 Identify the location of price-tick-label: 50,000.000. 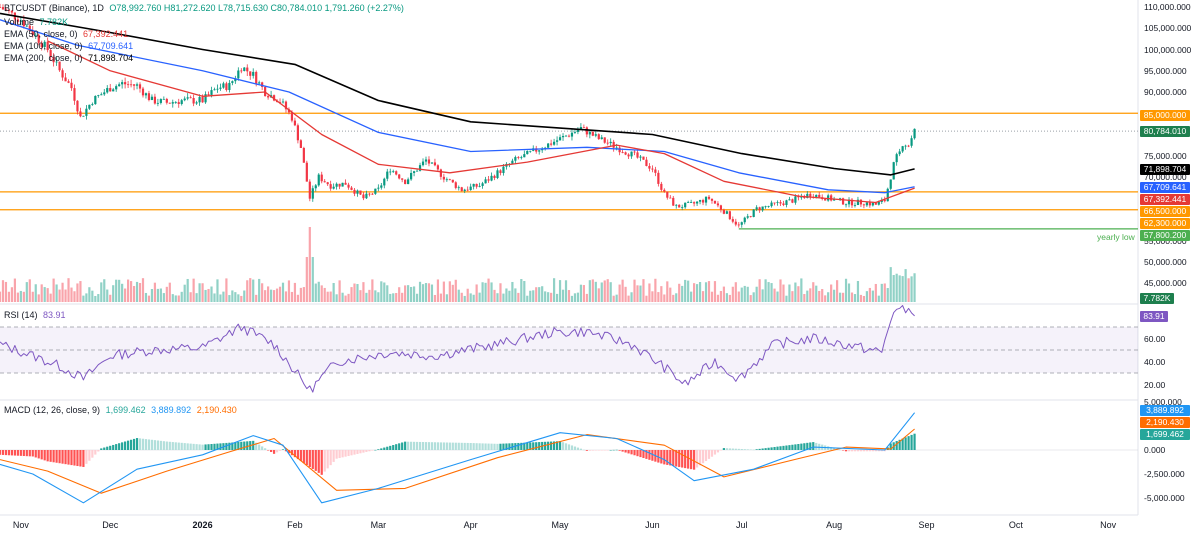
(1165, 262).